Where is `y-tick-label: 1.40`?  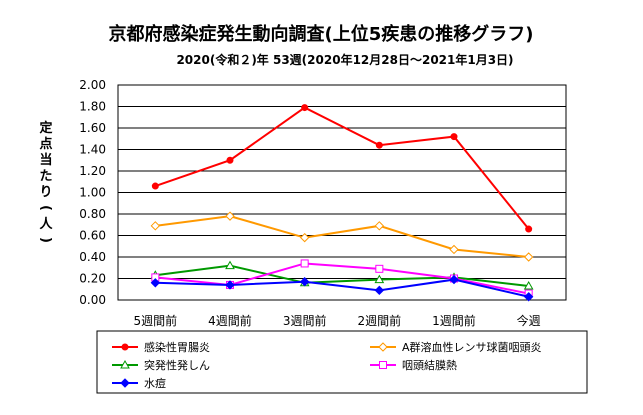 y-tick-label: 1.40 is located at coordinates (92, 150).